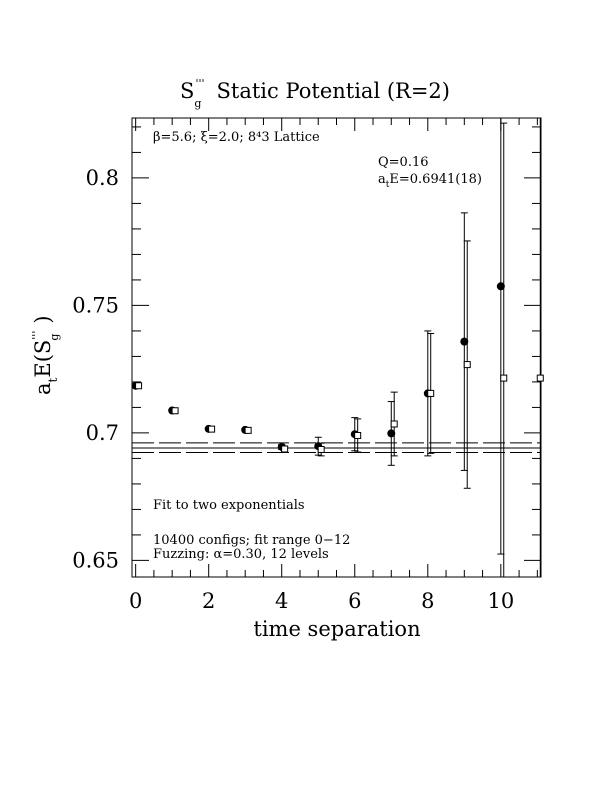  Describe the element at coordinates (95, 305) in the screenshot. I see `y-tick-label: 0.75` at that location.